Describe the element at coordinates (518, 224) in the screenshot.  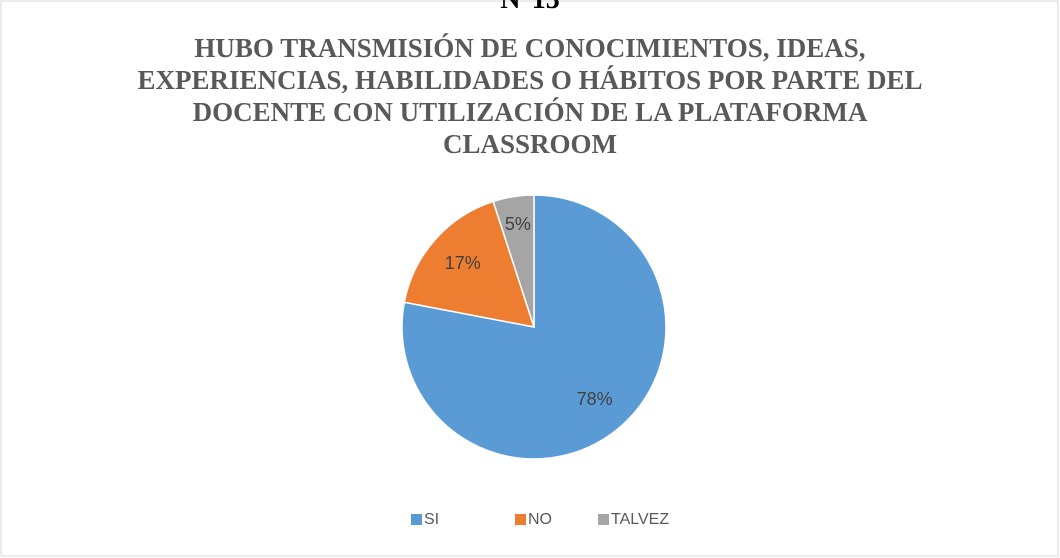
I see `data-label: 5%` at that location.